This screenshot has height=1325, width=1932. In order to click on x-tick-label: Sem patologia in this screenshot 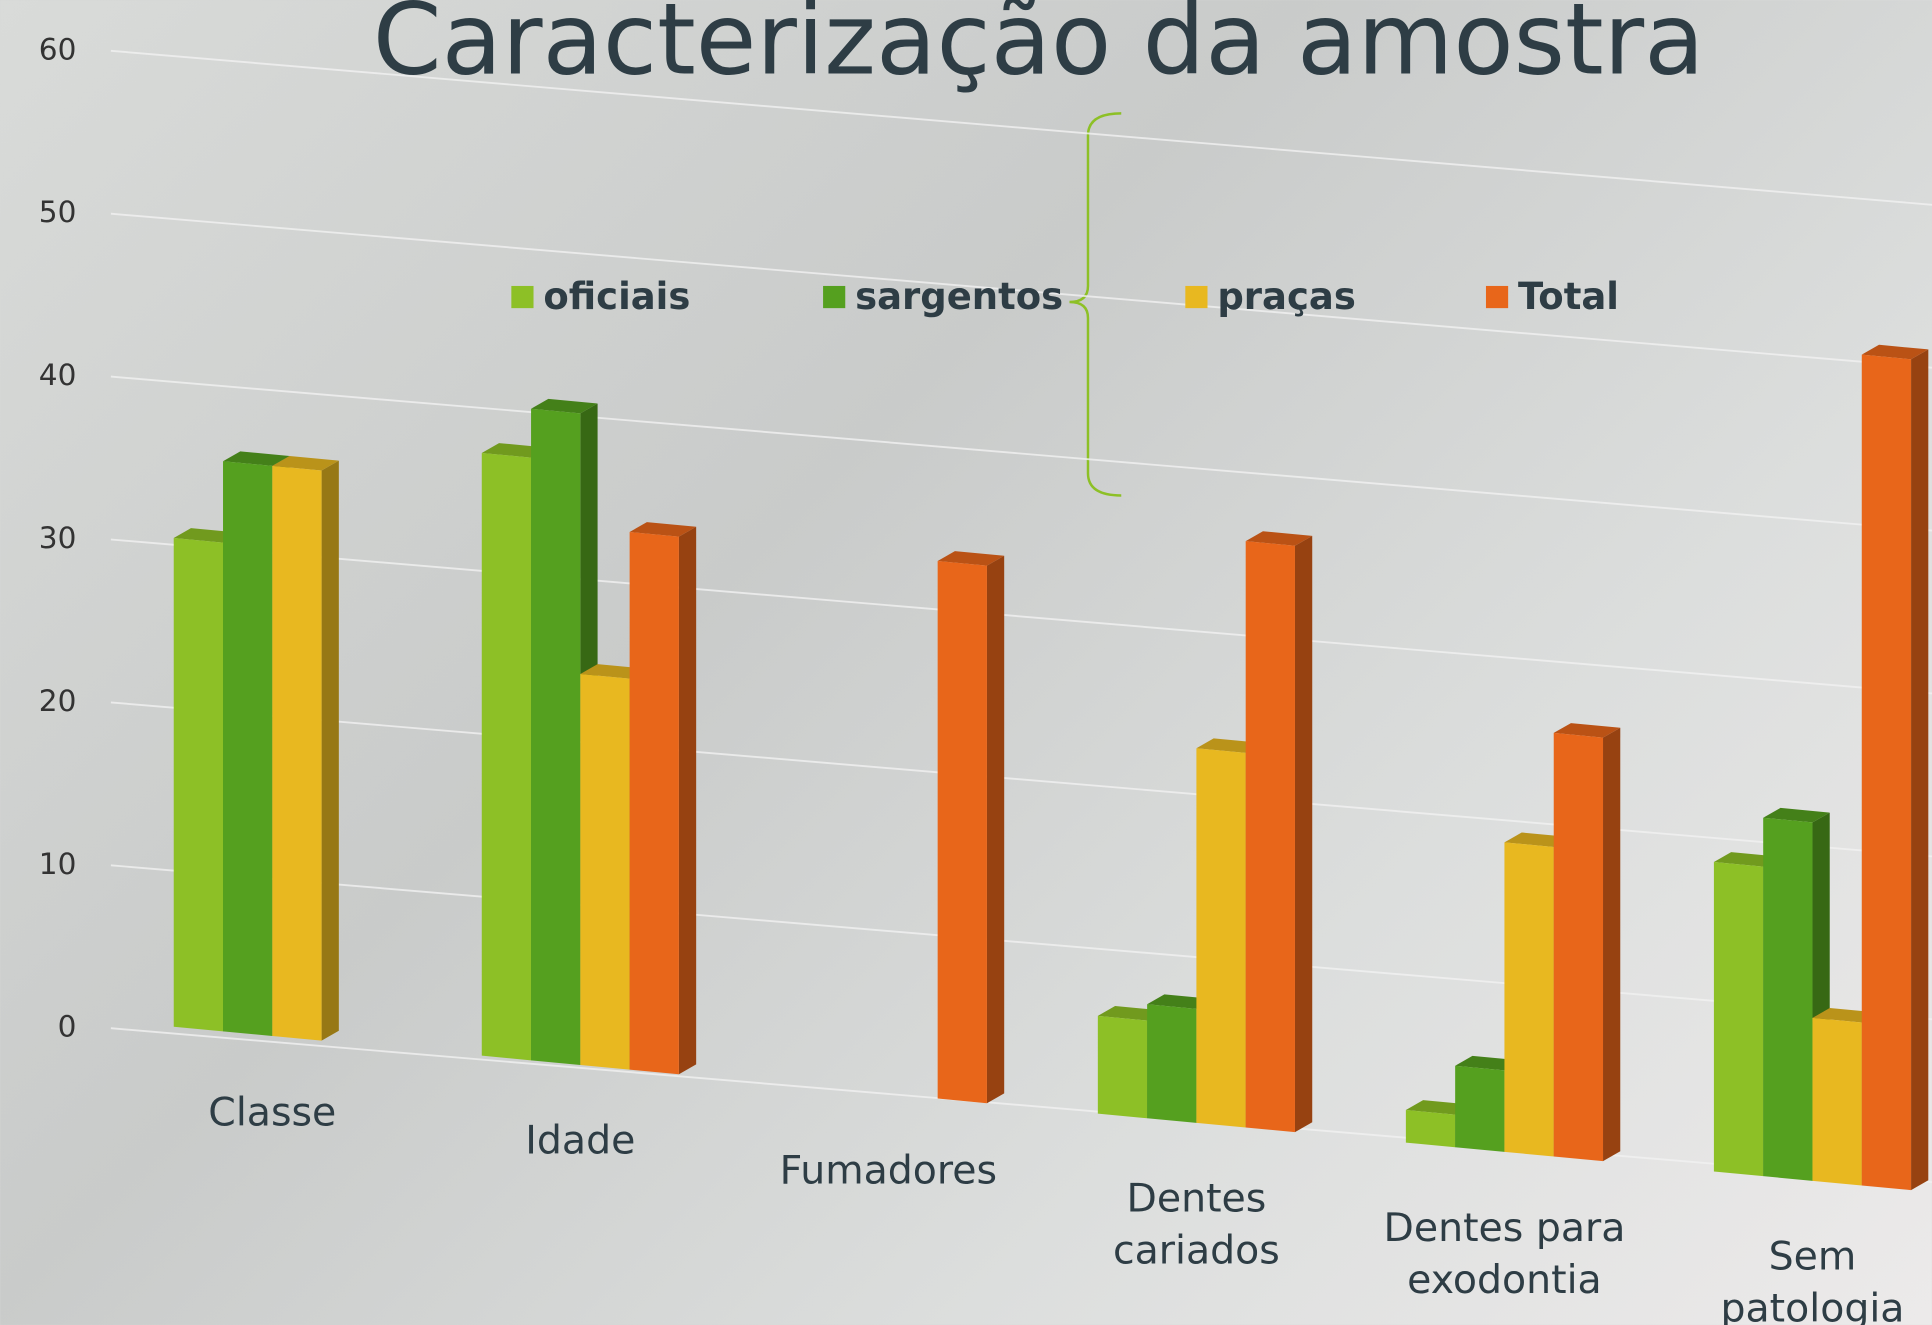, I will do `click(1812, 1278)`.